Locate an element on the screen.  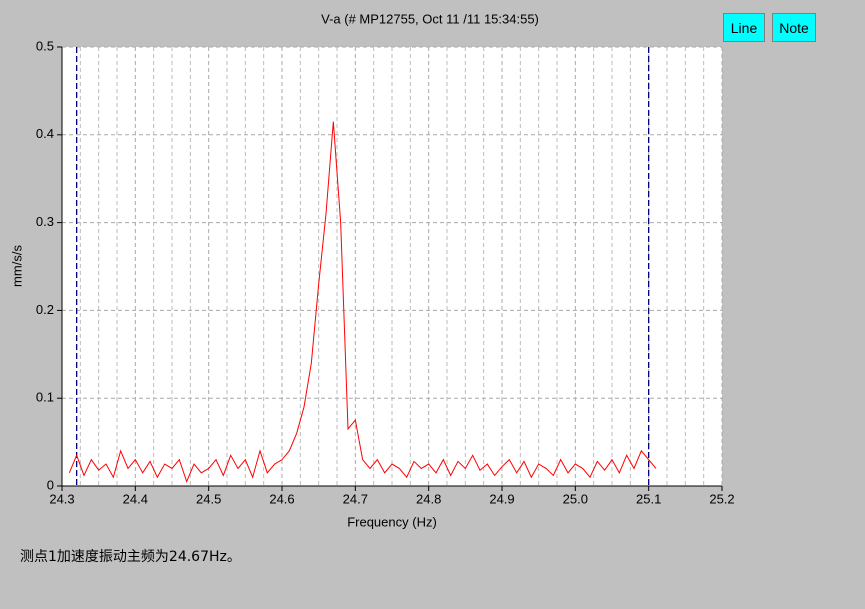
y-tick-label: 0.2 is located at coordinates (45, 309).